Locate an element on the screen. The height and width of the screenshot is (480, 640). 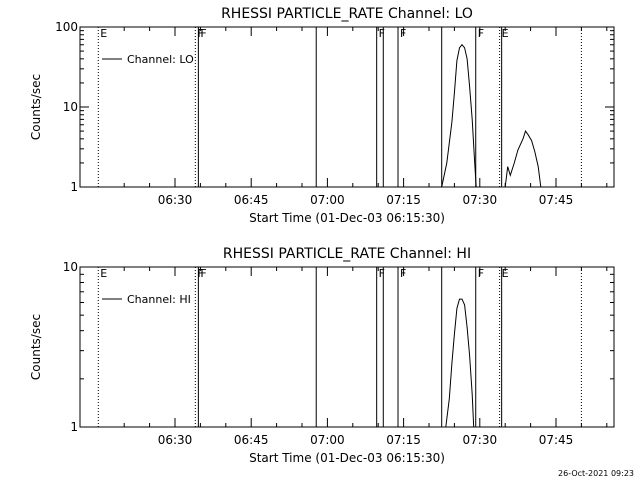
y-tick-label: 100 is located at coordinates (66, 27).